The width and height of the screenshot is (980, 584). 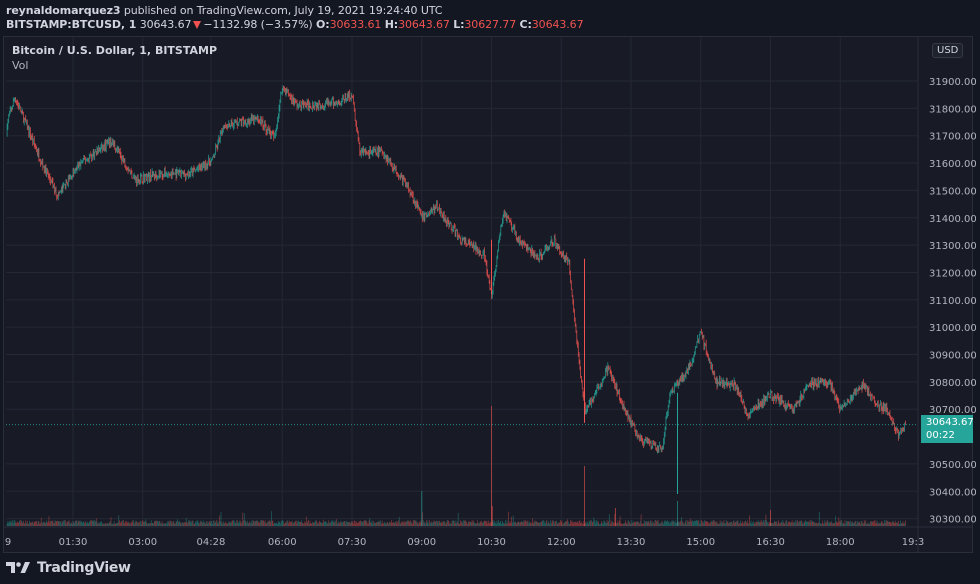 I want to click on low-label: L:, so click(x=459, y=24).